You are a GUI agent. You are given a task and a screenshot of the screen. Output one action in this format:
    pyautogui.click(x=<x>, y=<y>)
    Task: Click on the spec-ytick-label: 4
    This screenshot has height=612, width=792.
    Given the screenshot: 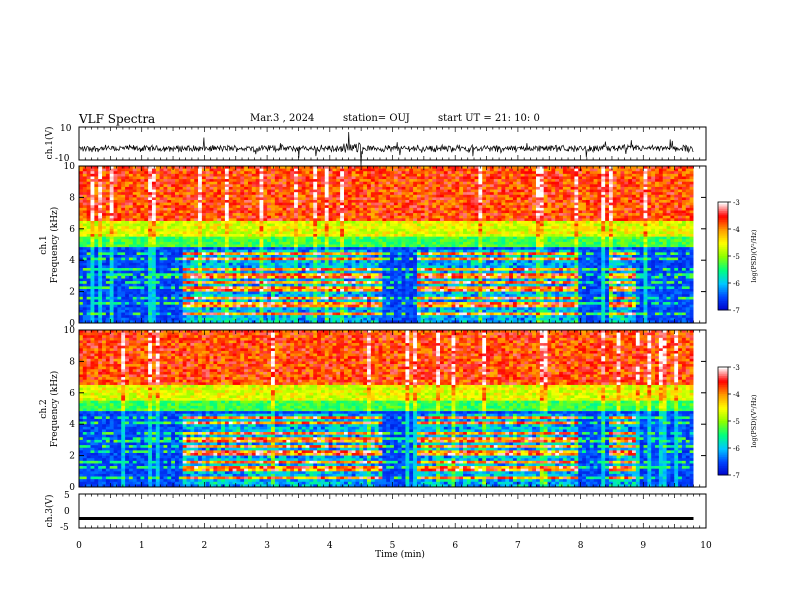 What is the action you would take?
    pyautogui.click(x=72, y=261)
    